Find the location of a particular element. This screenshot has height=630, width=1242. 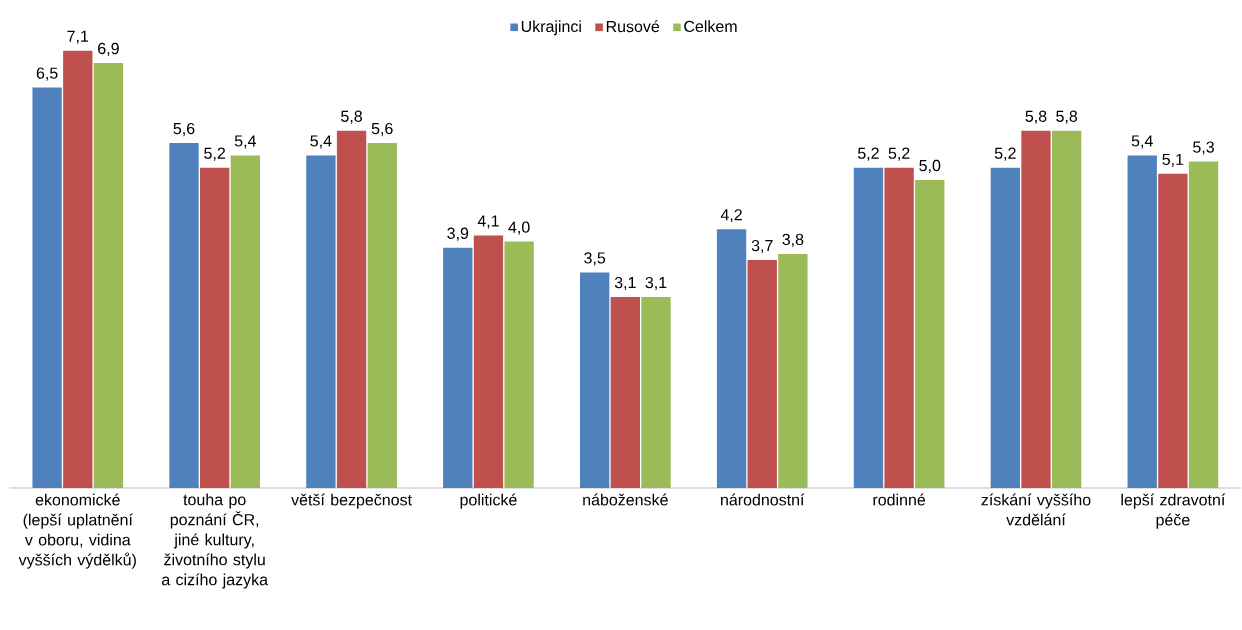

x-tick-label: ekonomické (lepší uplatnění v oboru, vidina vyšších výdělků) is located at coordinates (77, 531).